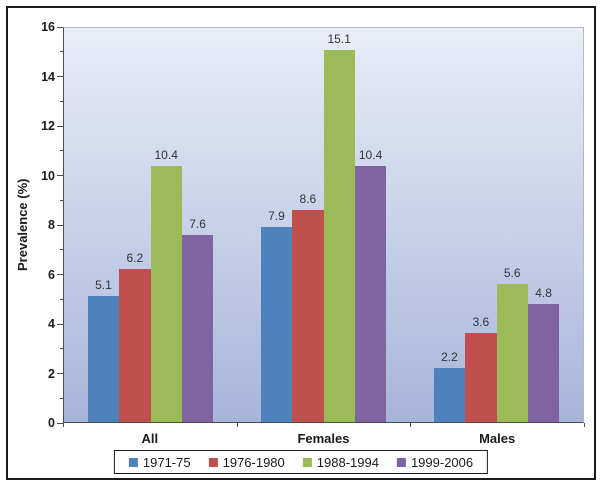  What do you see at coordinates (512, 273) in the screenshot?
I see `bar-value-label: 5.6` at bounding box center [512, 273].